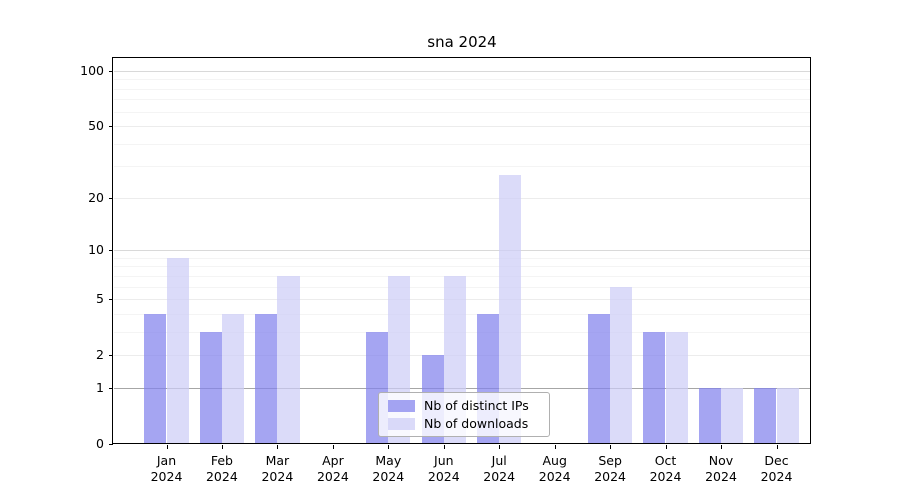 The image size is (900, 500). Describe the element at coordinates (709, 416) in the screenshot. I see `bar-distinct-ips-nov` at that location.